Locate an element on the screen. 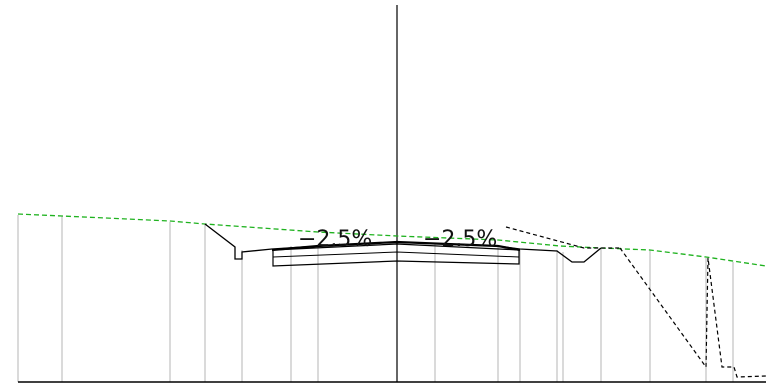  existing-ground-line is located at coordinates (391, 240).